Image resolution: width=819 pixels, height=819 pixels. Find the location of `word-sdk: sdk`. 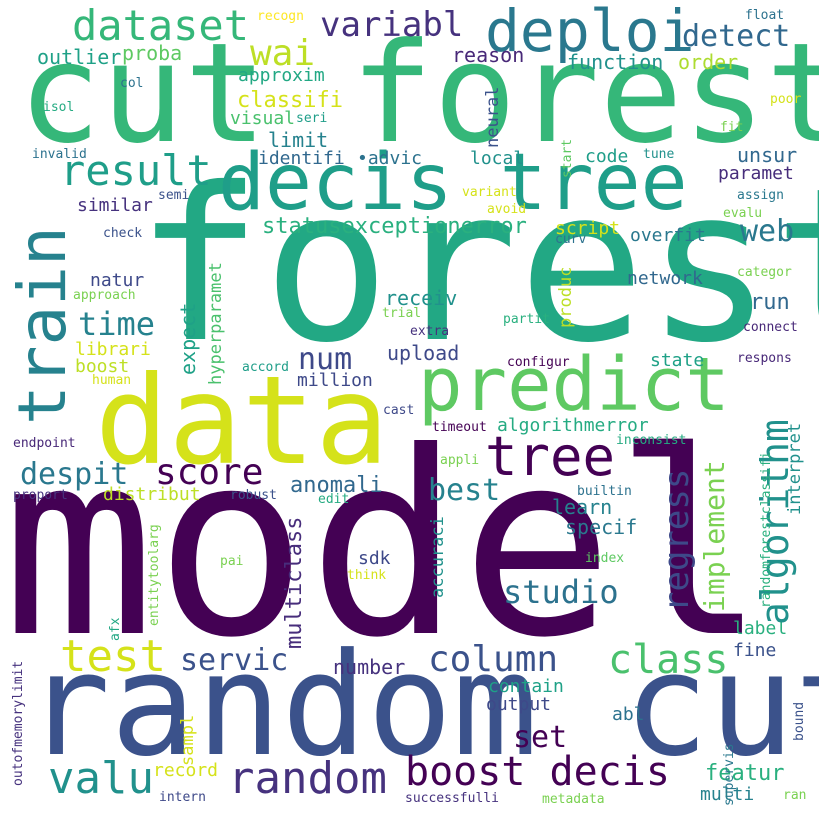

word-sdk: sdk is located at coordinates (374, 558).